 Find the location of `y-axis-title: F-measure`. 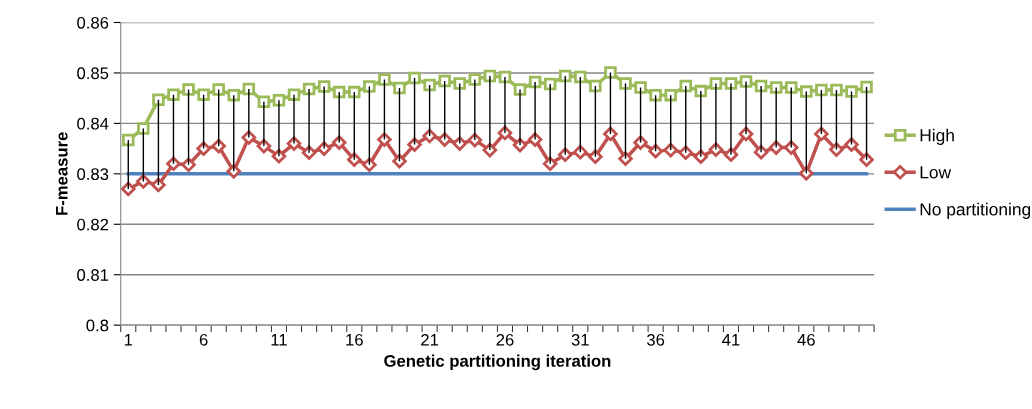

y-axis-title: F-measure is located at coordinates (62, 173).